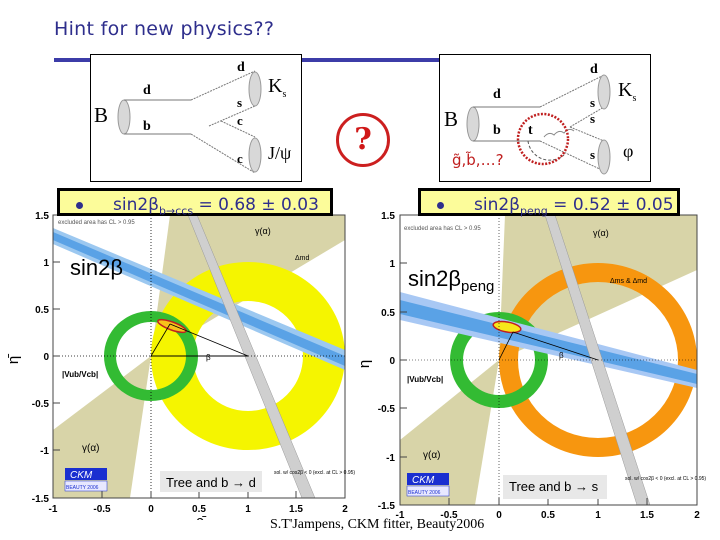 The height and width of the screenshot is (540, 720). What do you see at coordinates (451, 280) in the screenshot?
I see `big-sin2beta-peng-label: sin2βpeng` at bounding box center [451, 280].